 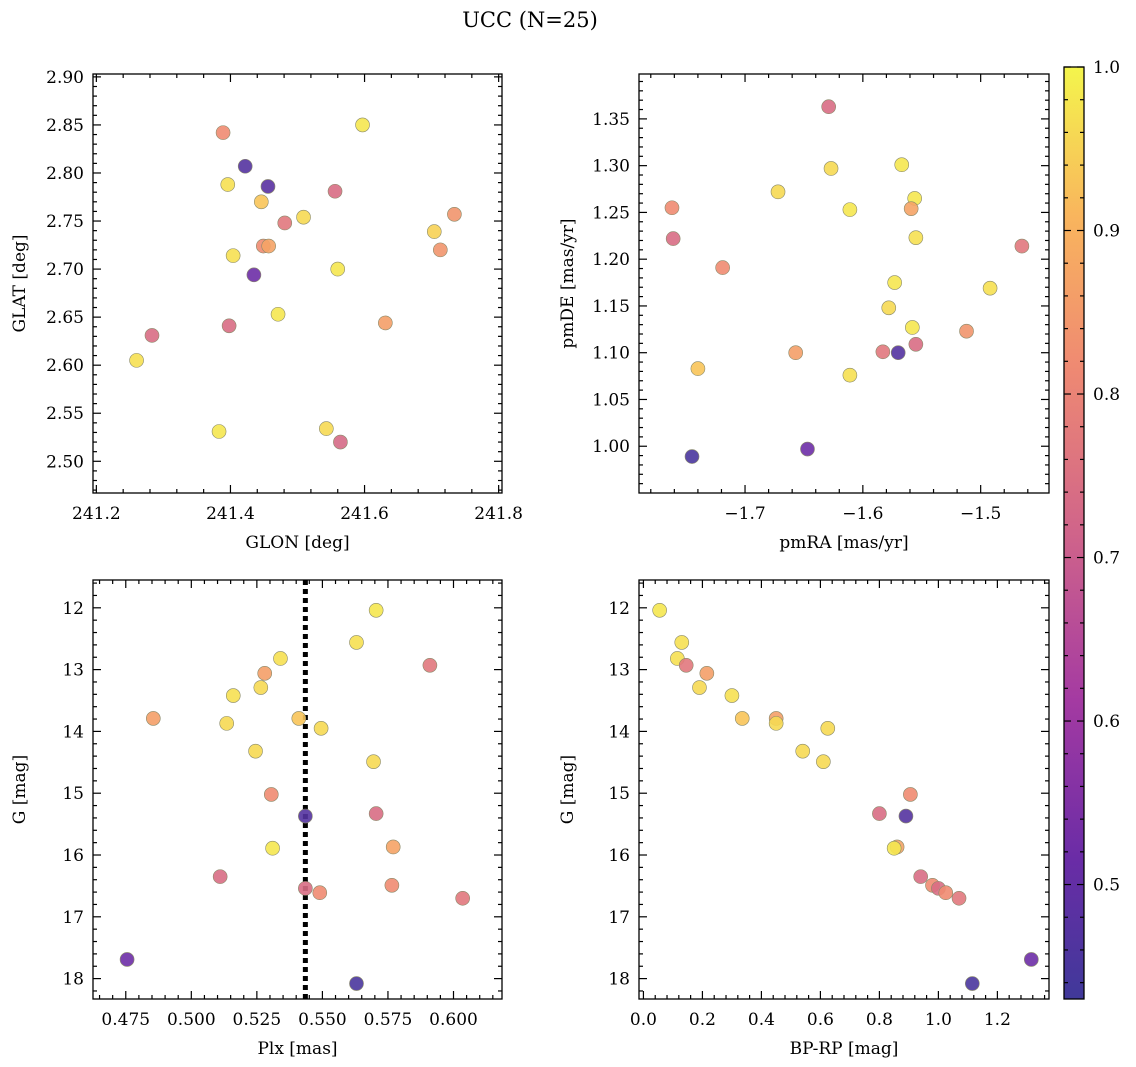 What do you see at coordinates (1106, 722) in the screenshot?
I see `colorbar-tick-label: 0.6` at bounding box center [1106, 722].